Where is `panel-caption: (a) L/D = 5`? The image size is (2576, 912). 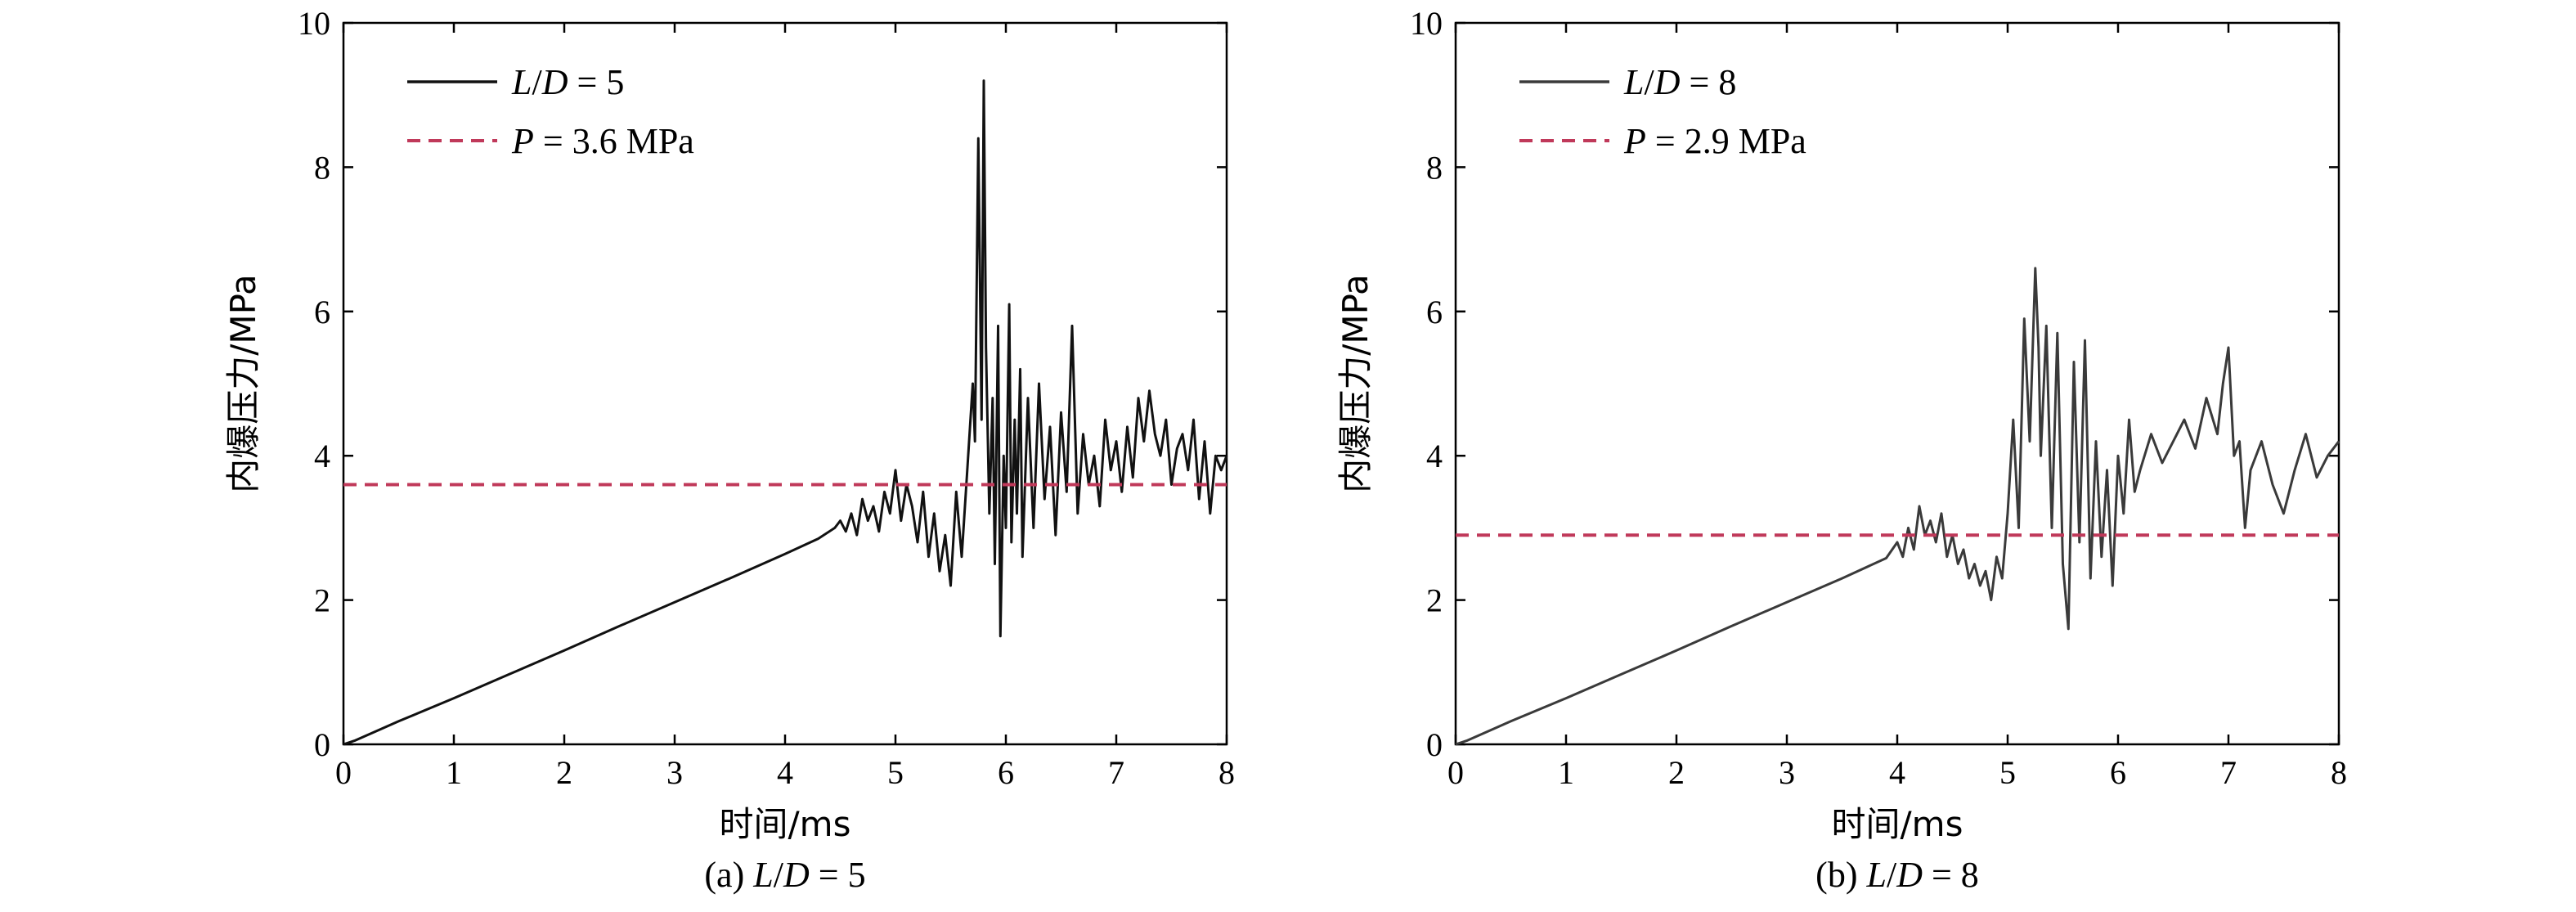 panel-caption: (a) L/D = 5 is located at coordinates (784, 875).